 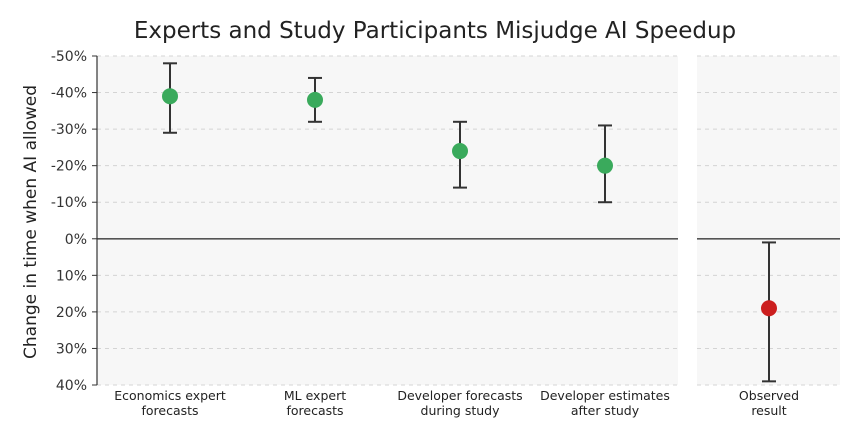 I want to click on x-tick-label-line: Developer forecasts, so click(x=459, y=395).